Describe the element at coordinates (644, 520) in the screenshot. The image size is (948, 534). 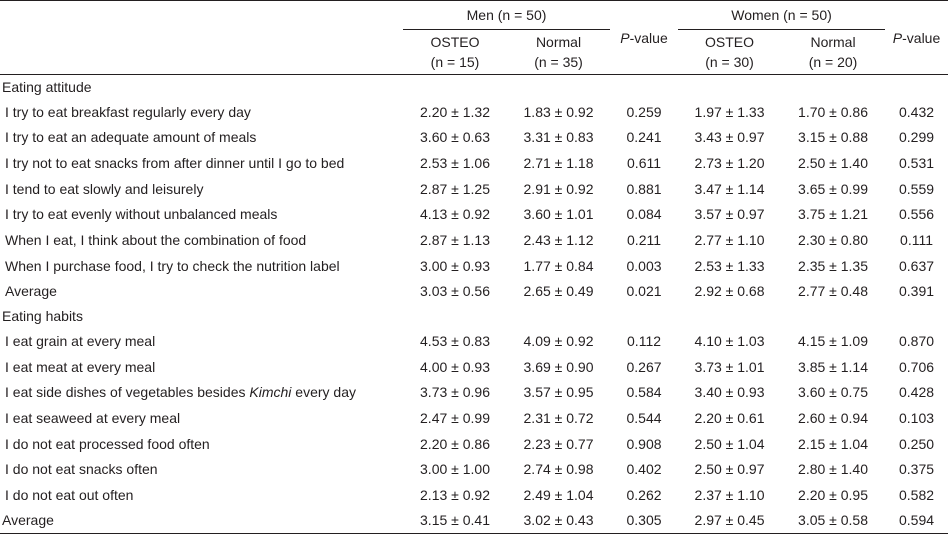
I see `men-p-value-cell: 0.305` at that location.